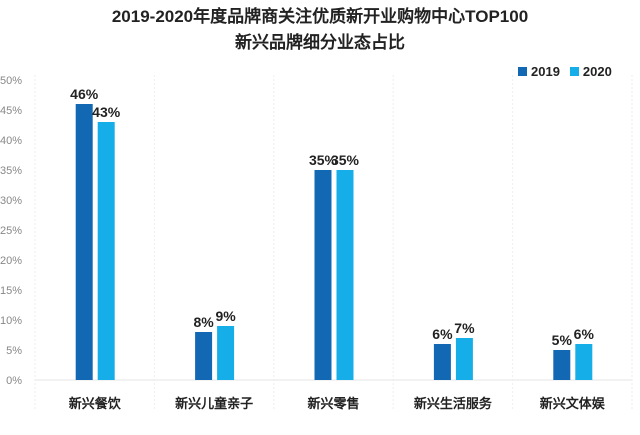  Describe the element at coordinates (84, 94) in the screenshot. I see `data-label-2019: 46%` at that location.